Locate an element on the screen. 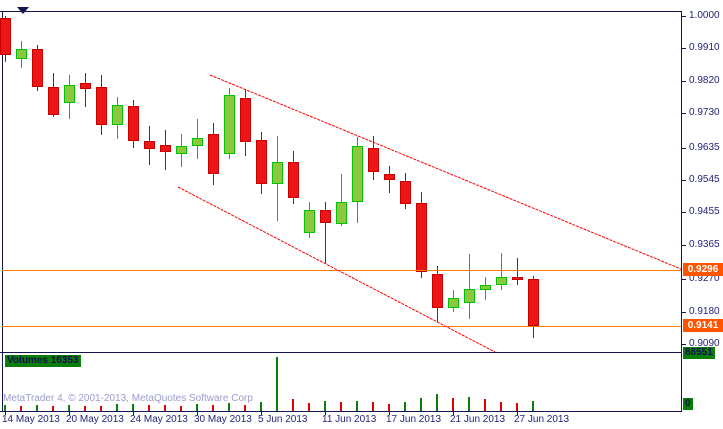 This screenshot has height=429, width=723. price-axis-label: 0.9270 is located at coordinates (704, 278).